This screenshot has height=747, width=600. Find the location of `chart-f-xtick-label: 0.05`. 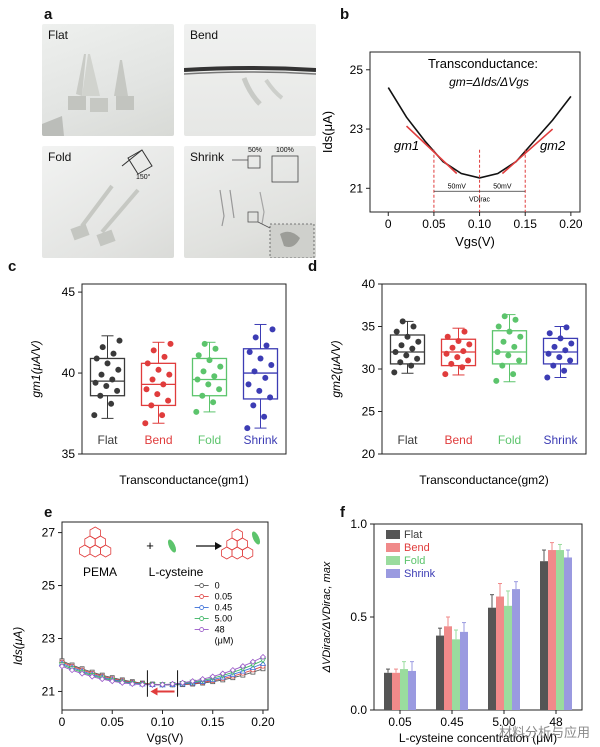

chart-f-xtick-label: 0.05 is located at coordinates (400, 722).